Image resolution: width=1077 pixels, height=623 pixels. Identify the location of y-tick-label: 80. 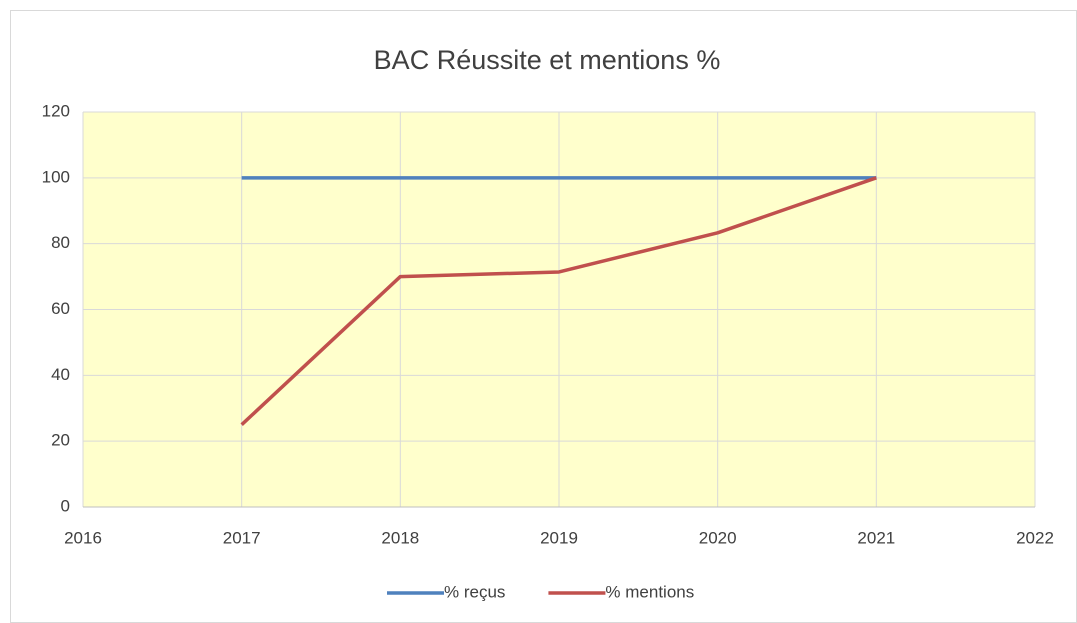
(60, 242).